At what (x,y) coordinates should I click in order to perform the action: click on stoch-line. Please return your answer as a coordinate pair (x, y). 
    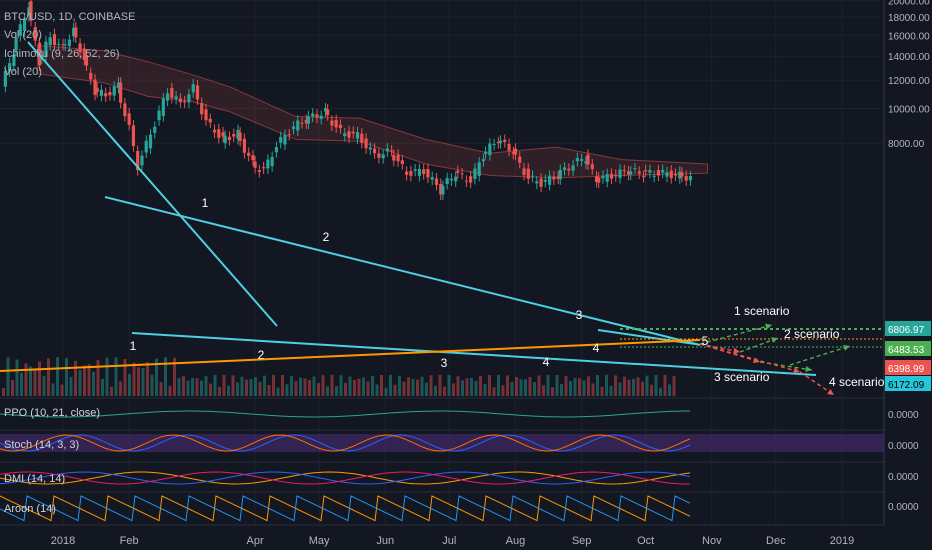
    Looking at the image, I should click on (345, 443).